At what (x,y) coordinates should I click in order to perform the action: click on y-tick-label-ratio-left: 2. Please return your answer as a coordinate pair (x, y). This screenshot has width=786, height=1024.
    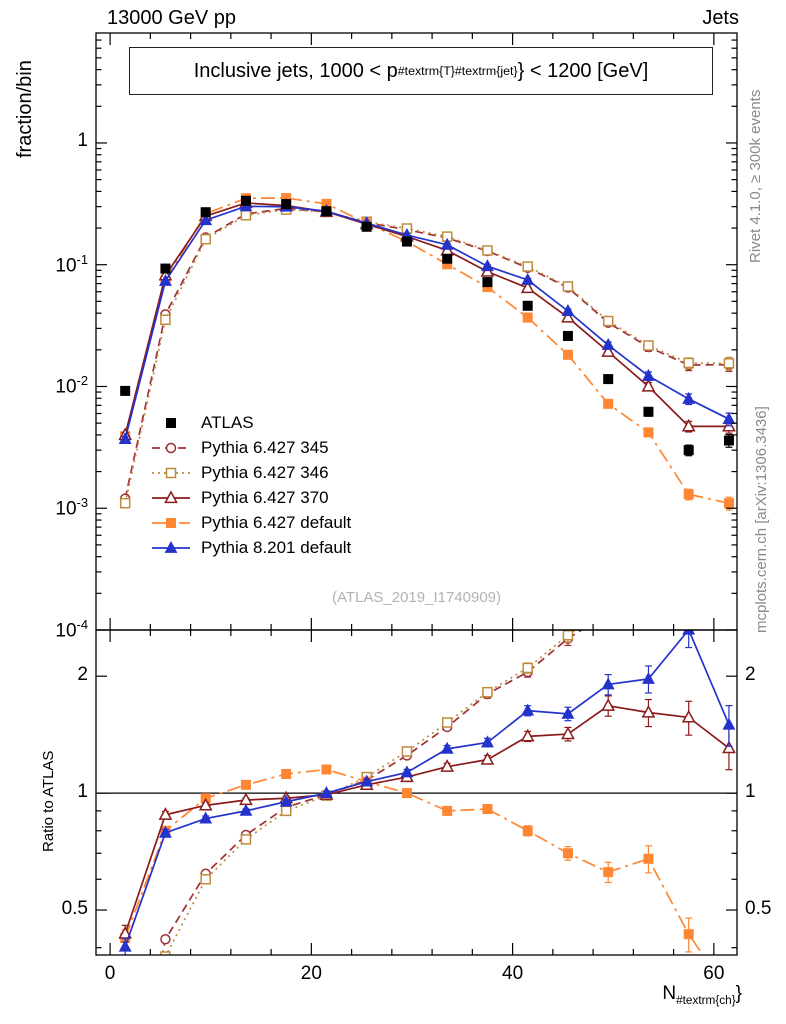
    Looking at the image, I should click on (82, 675).